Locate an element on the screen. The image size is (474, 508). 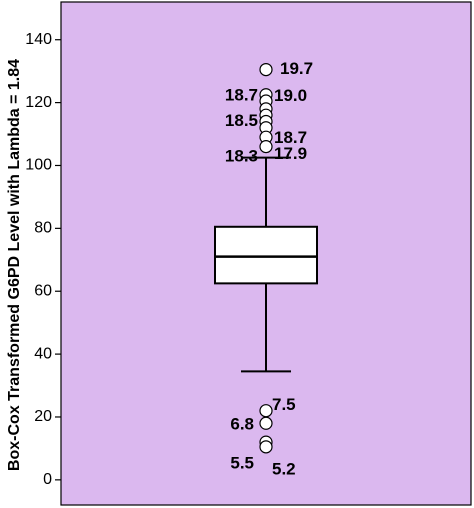
box is located at coordinates (266, 264).